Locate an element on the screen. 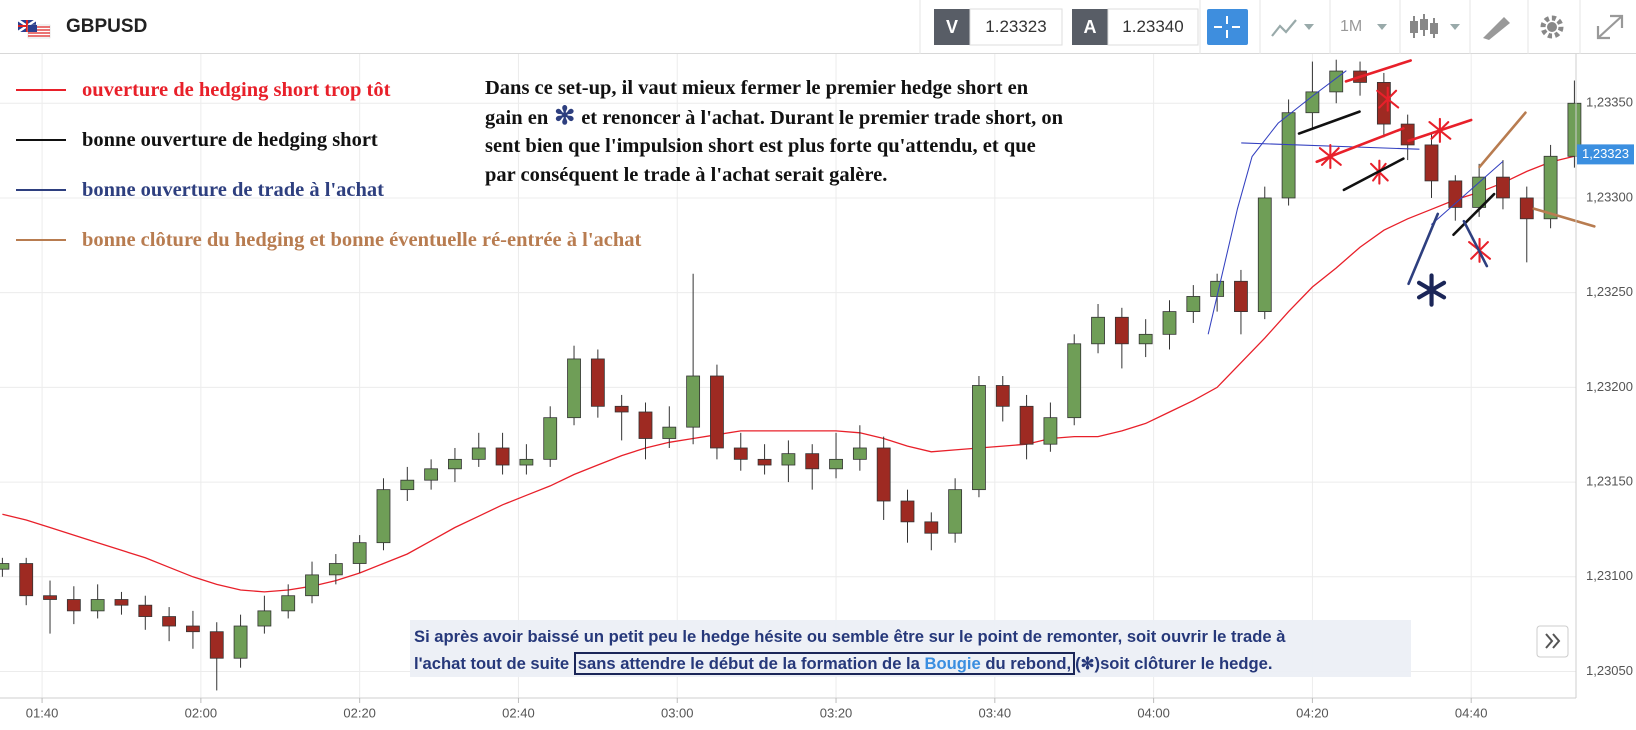  legend-label: bonne ouverture de trade à l'achat is located at coordinates (233, 189).